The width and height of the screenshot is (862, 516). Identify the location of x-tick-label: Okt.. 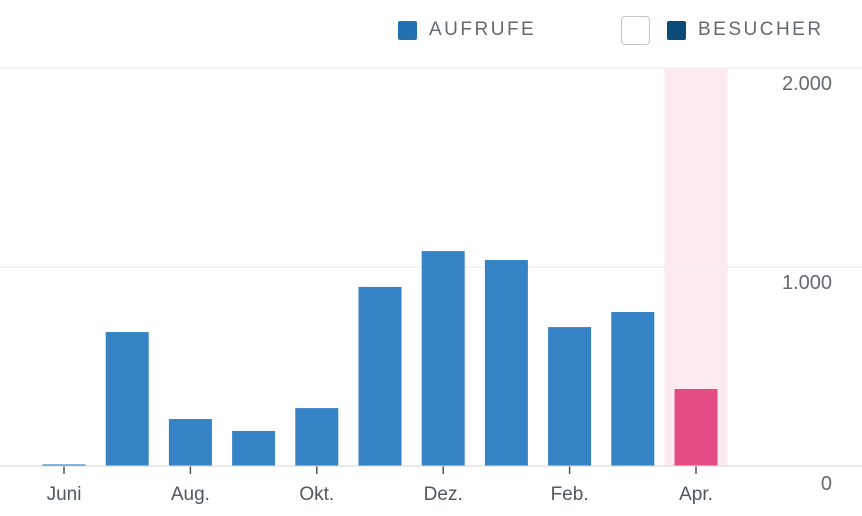
(316, 494).